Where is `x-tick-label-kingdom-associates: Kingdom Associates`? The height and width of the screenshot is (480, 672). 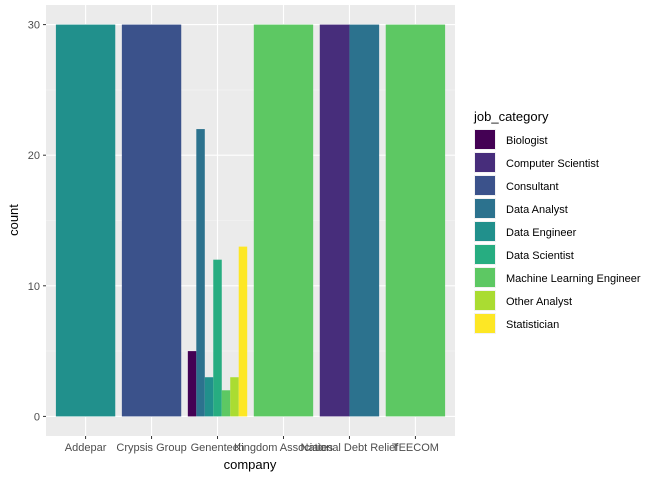
x-tick-label-kingdom-associates: Kingdom Associates is located at coordinates (284, 448).